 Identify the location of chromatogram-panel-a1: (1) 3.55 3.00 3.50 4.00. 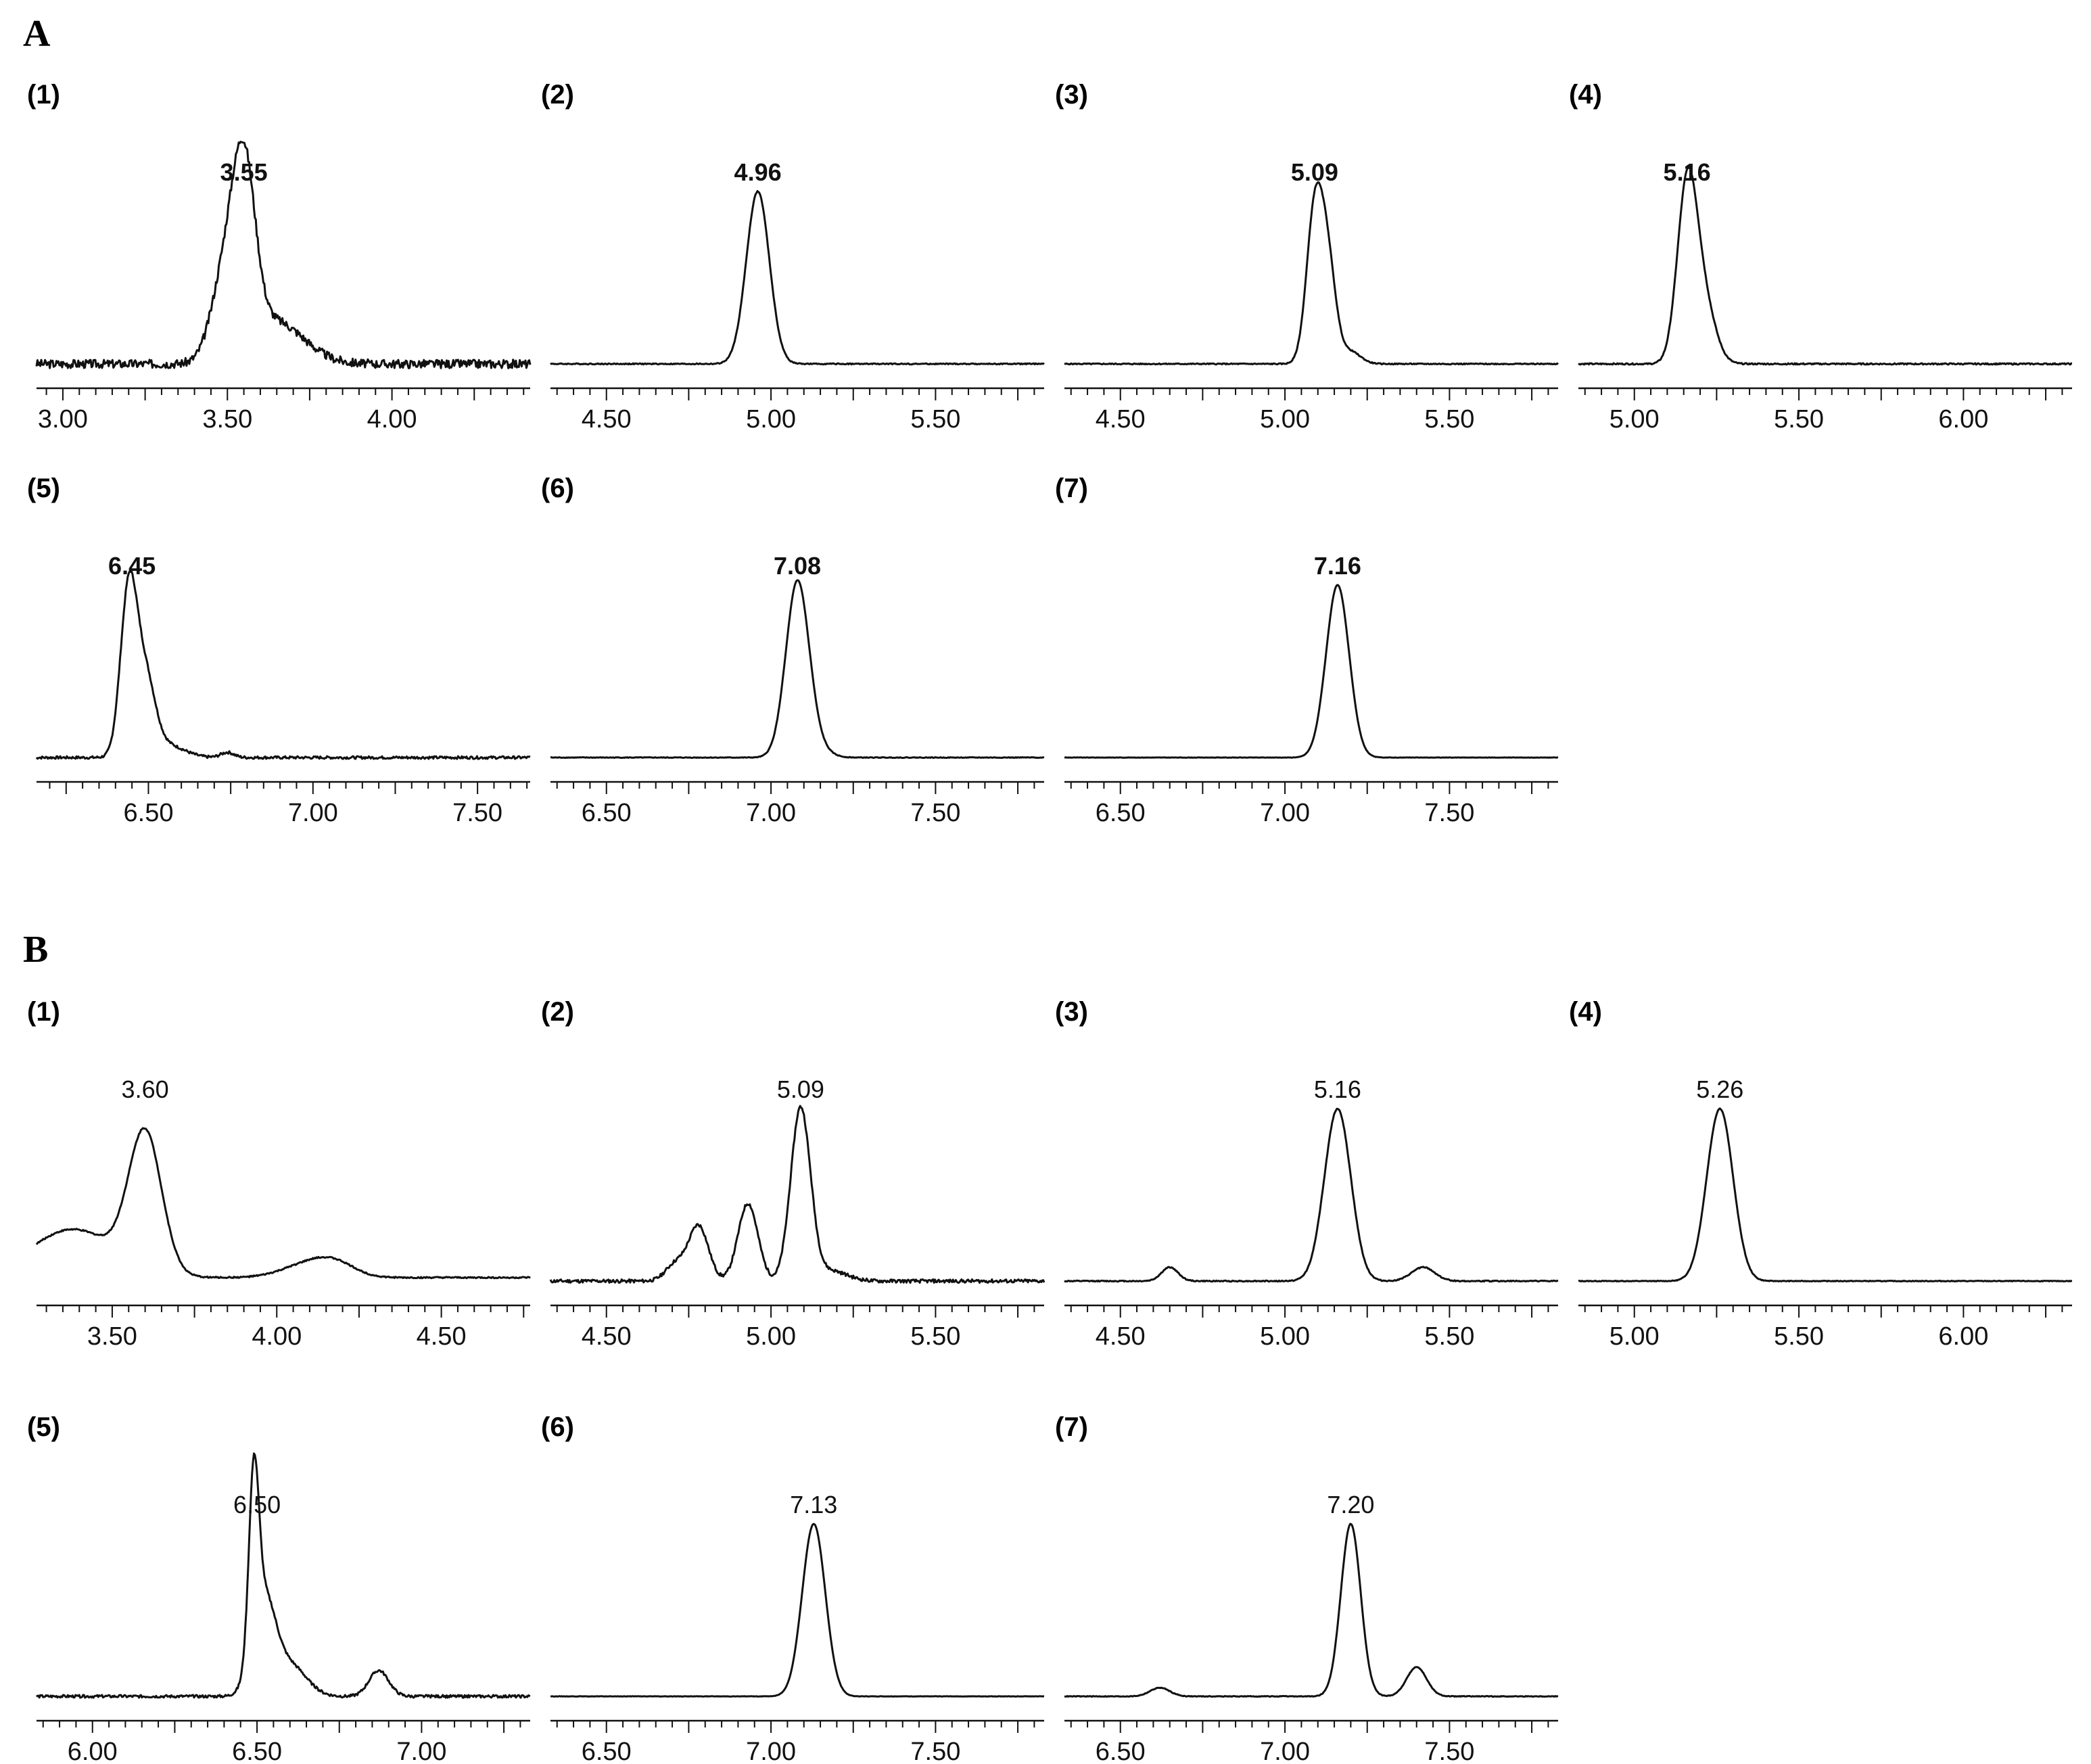
(279, 257).